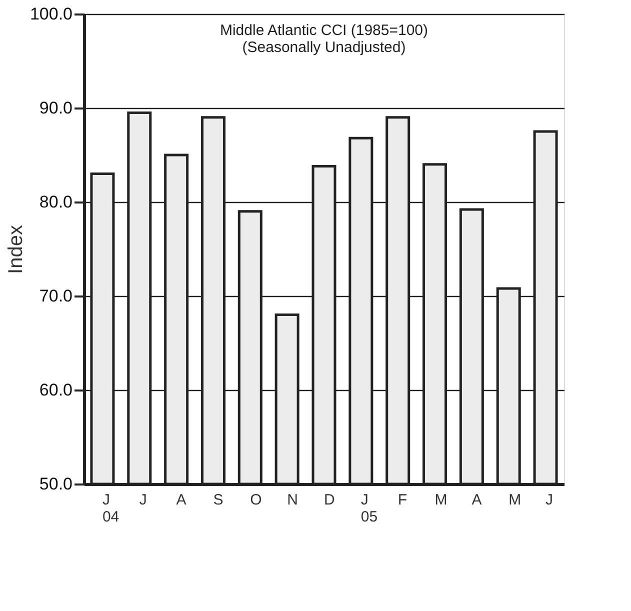  What do you see at coordinates (292, 500) in the screenshot?
I see `x-tick-label: N` at bounding box center [292, 500].